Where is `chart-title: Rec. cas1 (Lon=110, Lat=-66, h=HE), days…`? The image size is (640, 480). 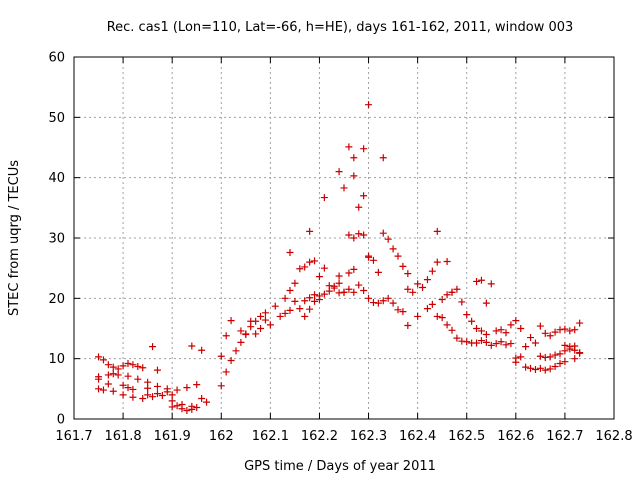 chart-title: Rec. cas1 (Lon=110, Lat=-66, h=HE), days… is located at coordinates (340, 27).